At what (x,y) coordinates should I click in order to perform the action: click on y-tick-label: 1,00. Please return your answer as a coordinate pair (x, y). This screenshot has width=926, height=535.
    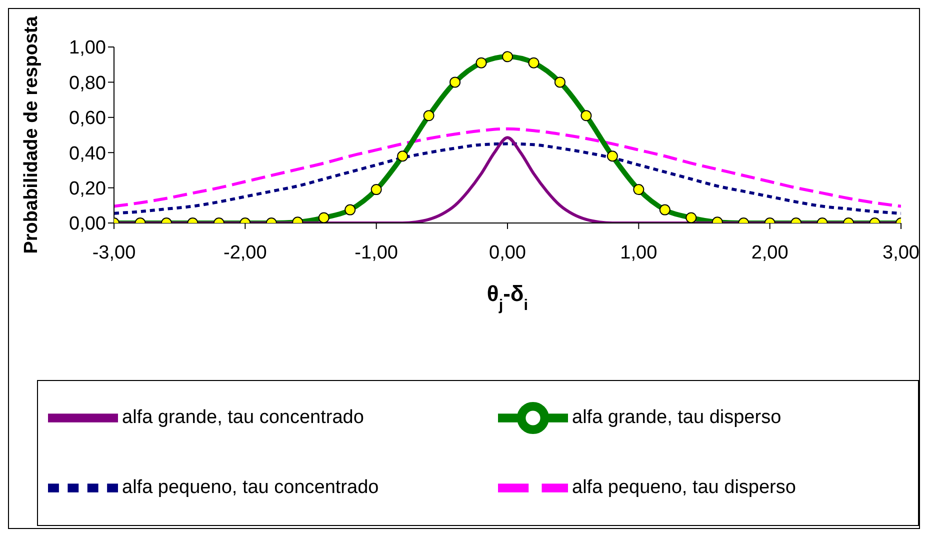
    Looking at the image, I should click on (87, 48).